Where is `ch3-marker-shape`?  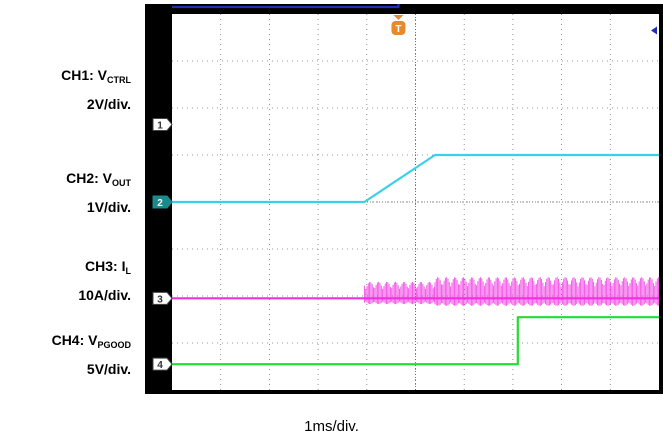 ch3-marker-shape is located at coordinates (162, 298).